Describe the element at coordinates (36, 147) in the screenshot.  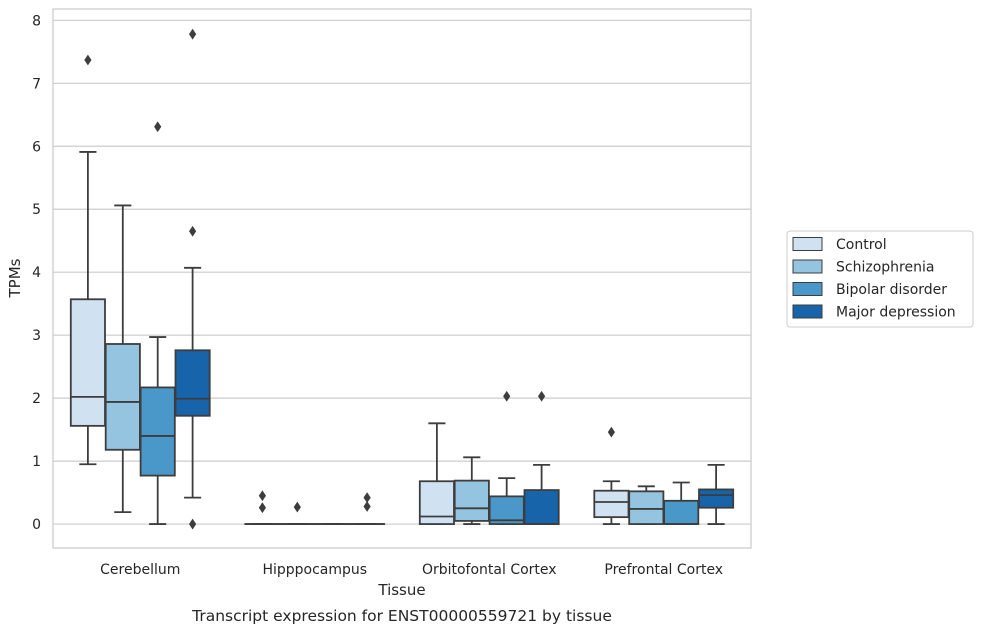
I see `y-tick-label: 6` at that location.